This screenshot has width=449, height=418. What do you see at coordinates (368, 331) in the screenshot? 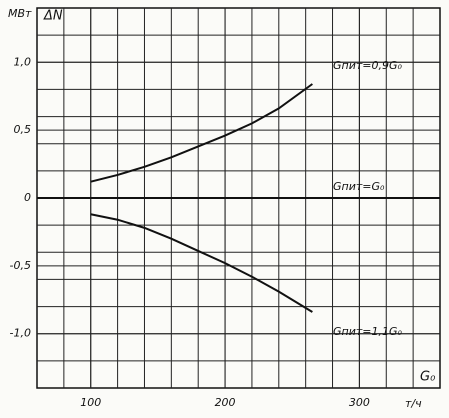
I see `series-label: Gпит=1,1G₀` at bounding box center [368, 331].